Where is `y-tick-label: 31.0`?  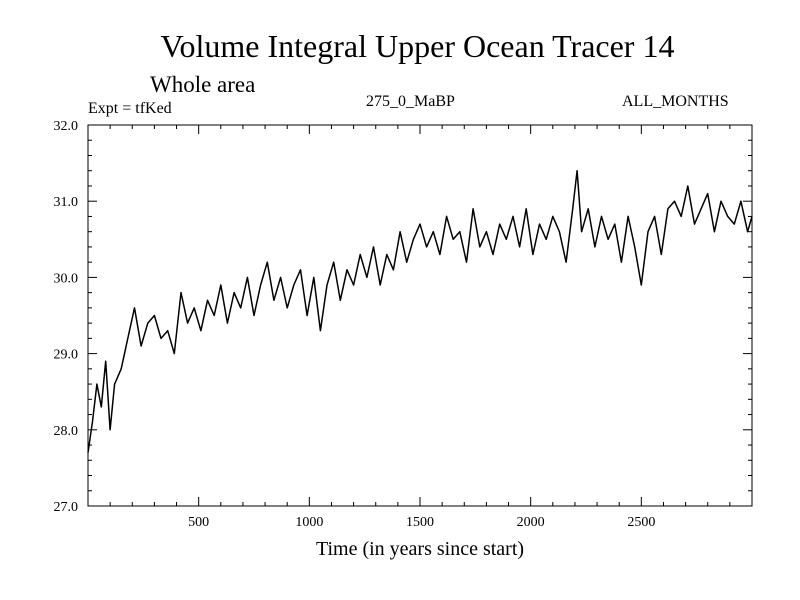 y-tick-label: 31.0 is located at coordinates (66, 202).